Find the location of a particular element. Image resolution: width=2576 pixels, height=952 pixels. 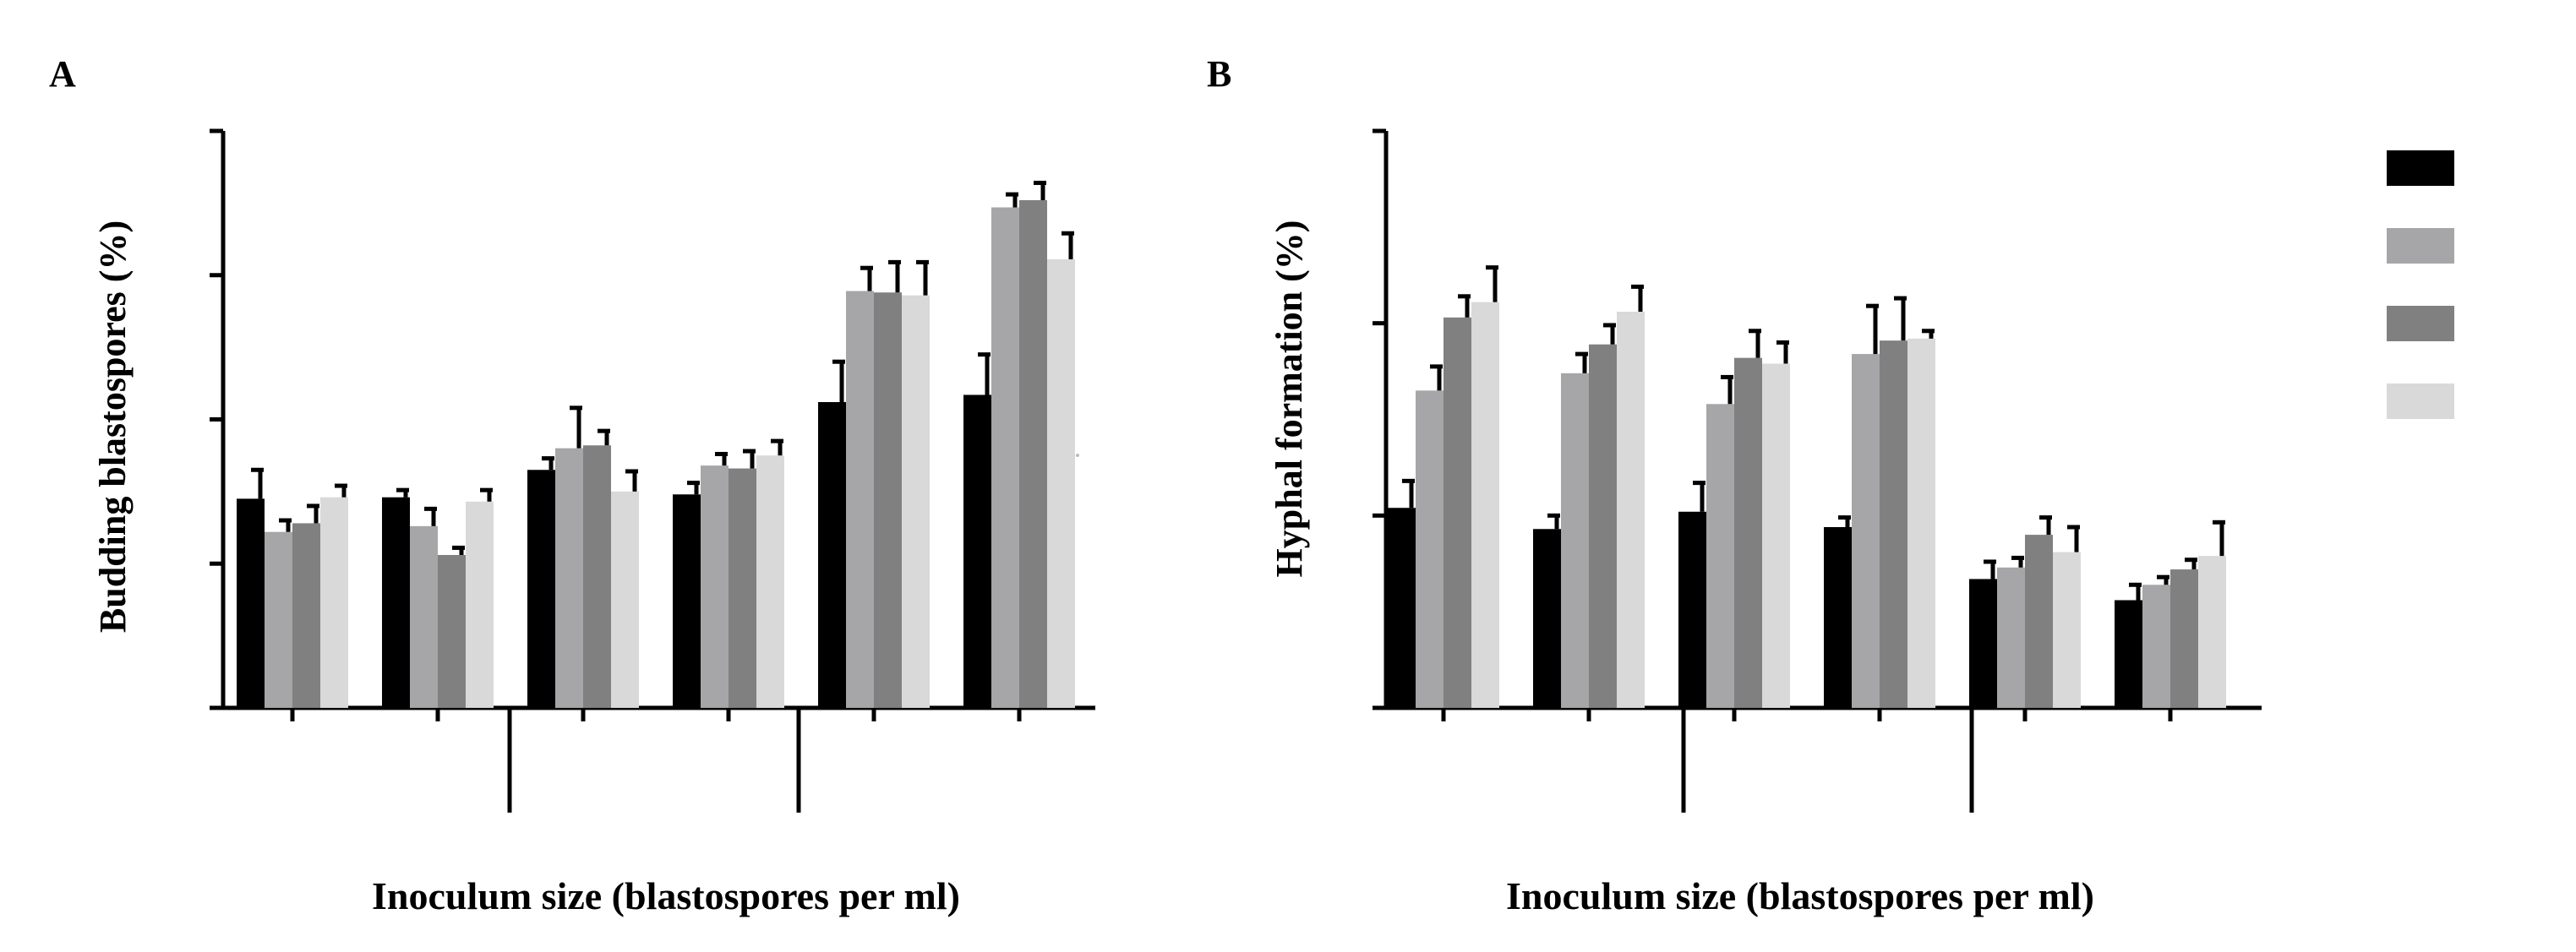

panel-label-b: B is located at coordinates (1219, 74).